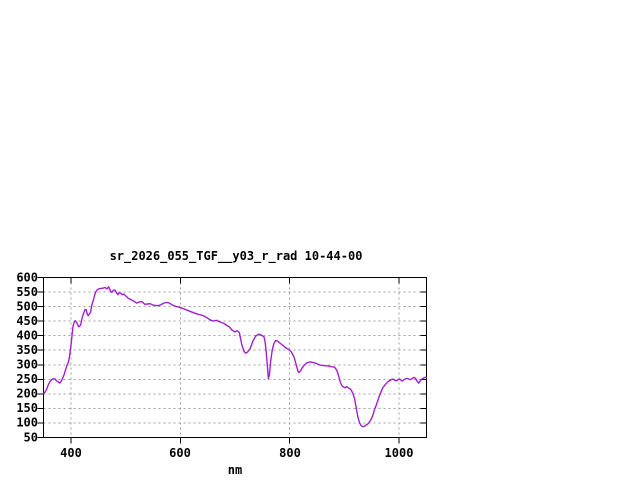 This screenshot has height=480, width=640. Describe the element at coordinates (27, 278) in the screenshot. I see `y-tick-label: 600` at that location.